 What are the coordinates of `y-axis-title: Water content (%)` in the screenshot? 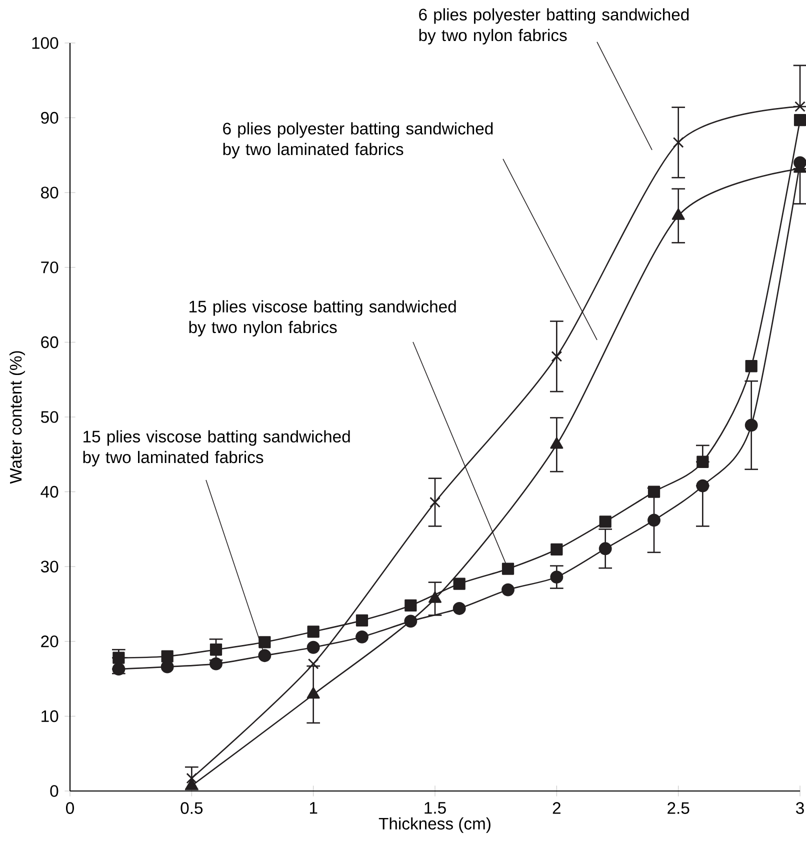 It's located at (17, 417).